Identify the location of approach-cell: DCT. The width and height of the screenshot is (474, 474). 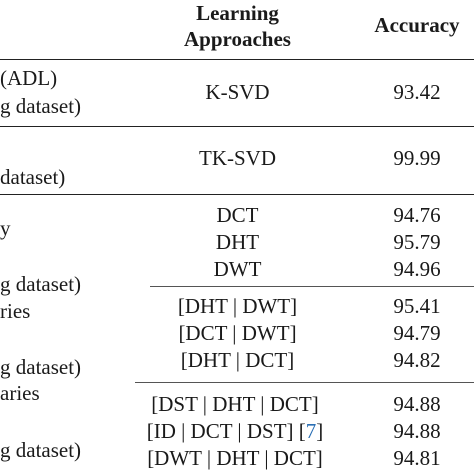
(237, 215).